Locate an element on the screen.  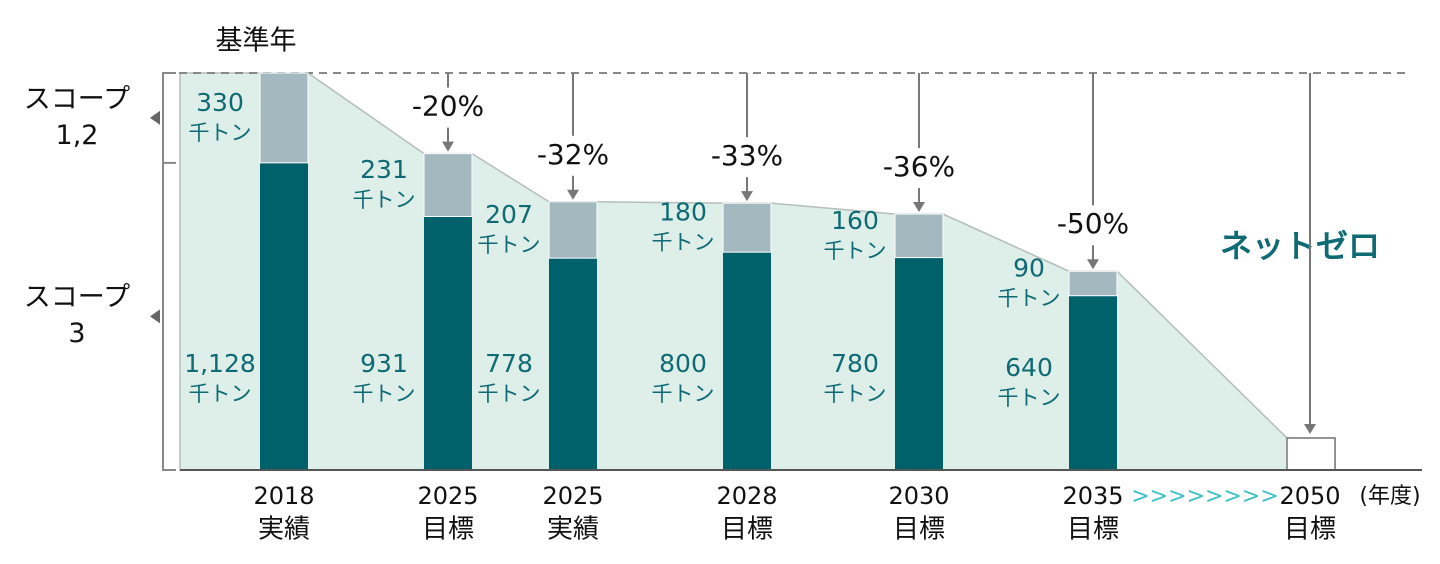
x-tick-label: 2035 is located at coordinates (1092, 496).